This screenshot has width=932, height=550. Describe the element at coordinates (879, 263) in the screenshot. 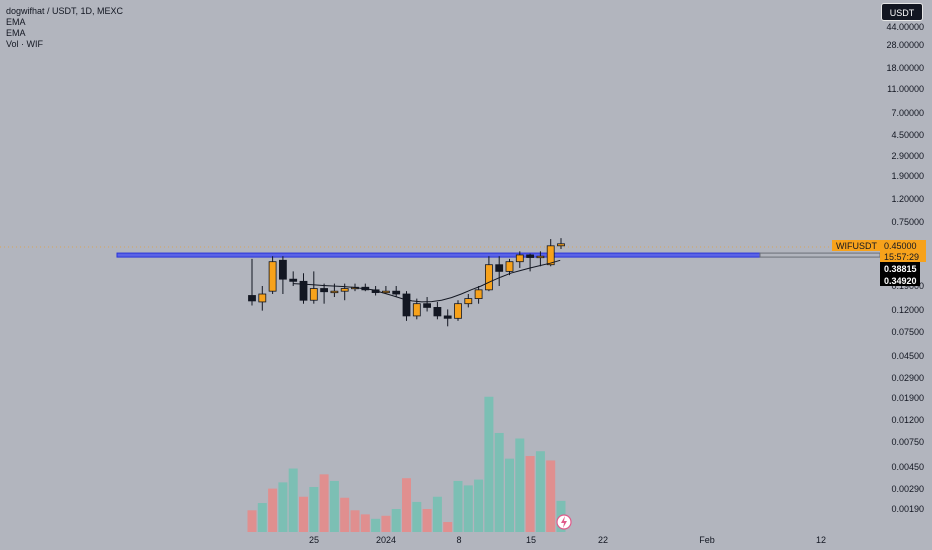

I see `price-tags: WIFUSDT 0.45000 15:57:29 0.38815 0.34920` at that location.